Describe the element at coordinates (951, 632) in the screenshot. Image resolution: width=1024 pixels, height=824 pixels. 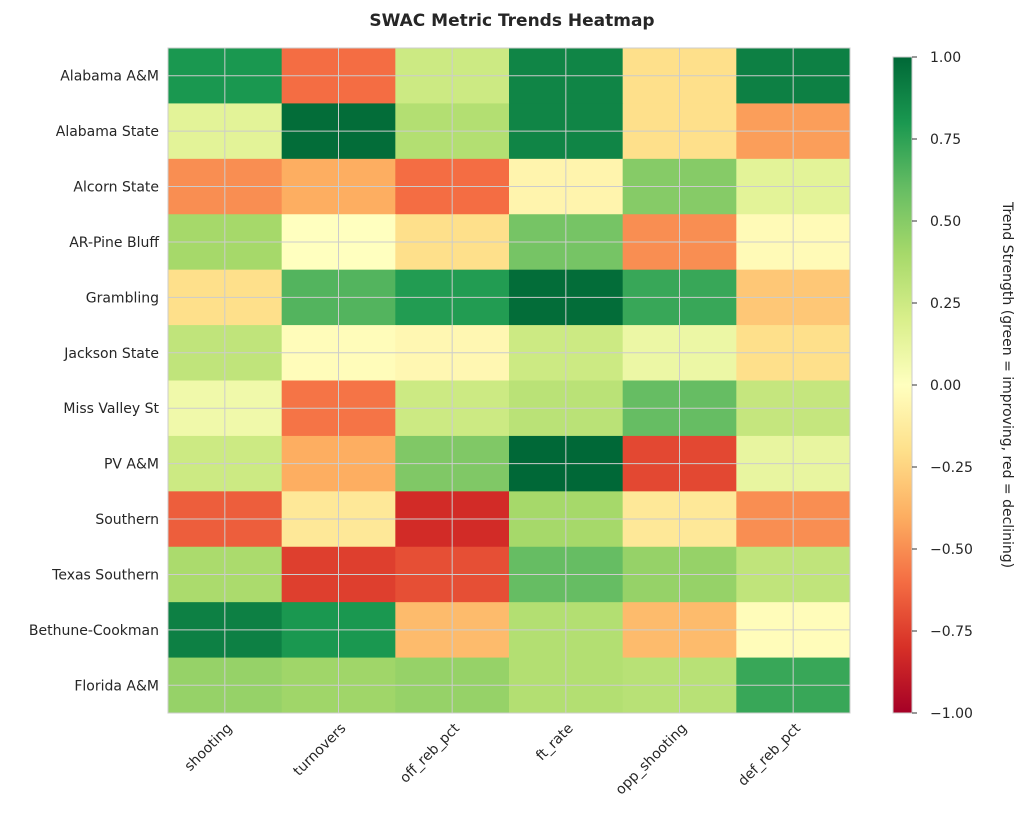
I see `colorbar-tick-label: −0.75` at that location.